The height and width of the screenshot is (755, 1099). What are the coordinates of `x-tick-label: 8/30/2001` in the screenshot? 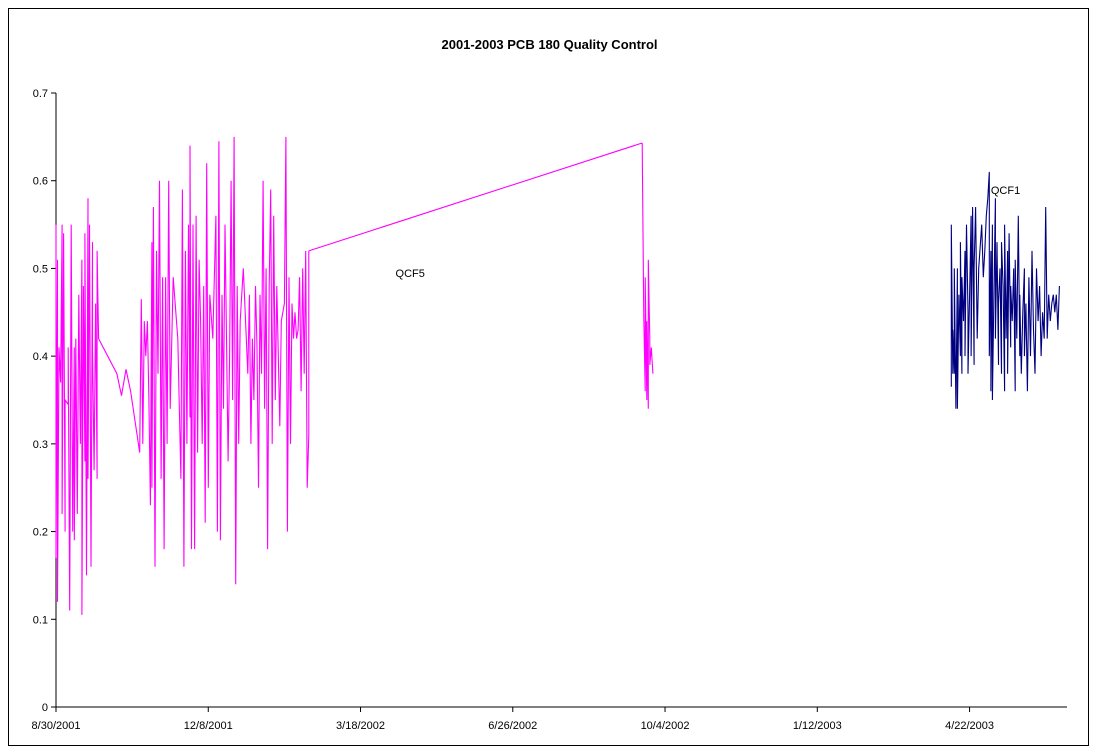 It's located at (56, 726).